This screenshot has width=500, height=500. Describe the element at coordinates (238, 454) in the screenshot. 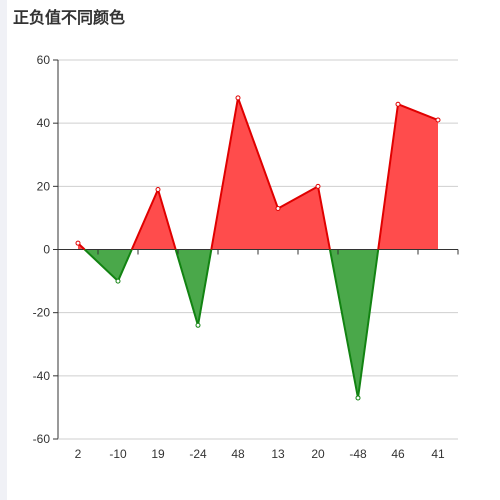

I see `x-tick-label: 48` at that location.